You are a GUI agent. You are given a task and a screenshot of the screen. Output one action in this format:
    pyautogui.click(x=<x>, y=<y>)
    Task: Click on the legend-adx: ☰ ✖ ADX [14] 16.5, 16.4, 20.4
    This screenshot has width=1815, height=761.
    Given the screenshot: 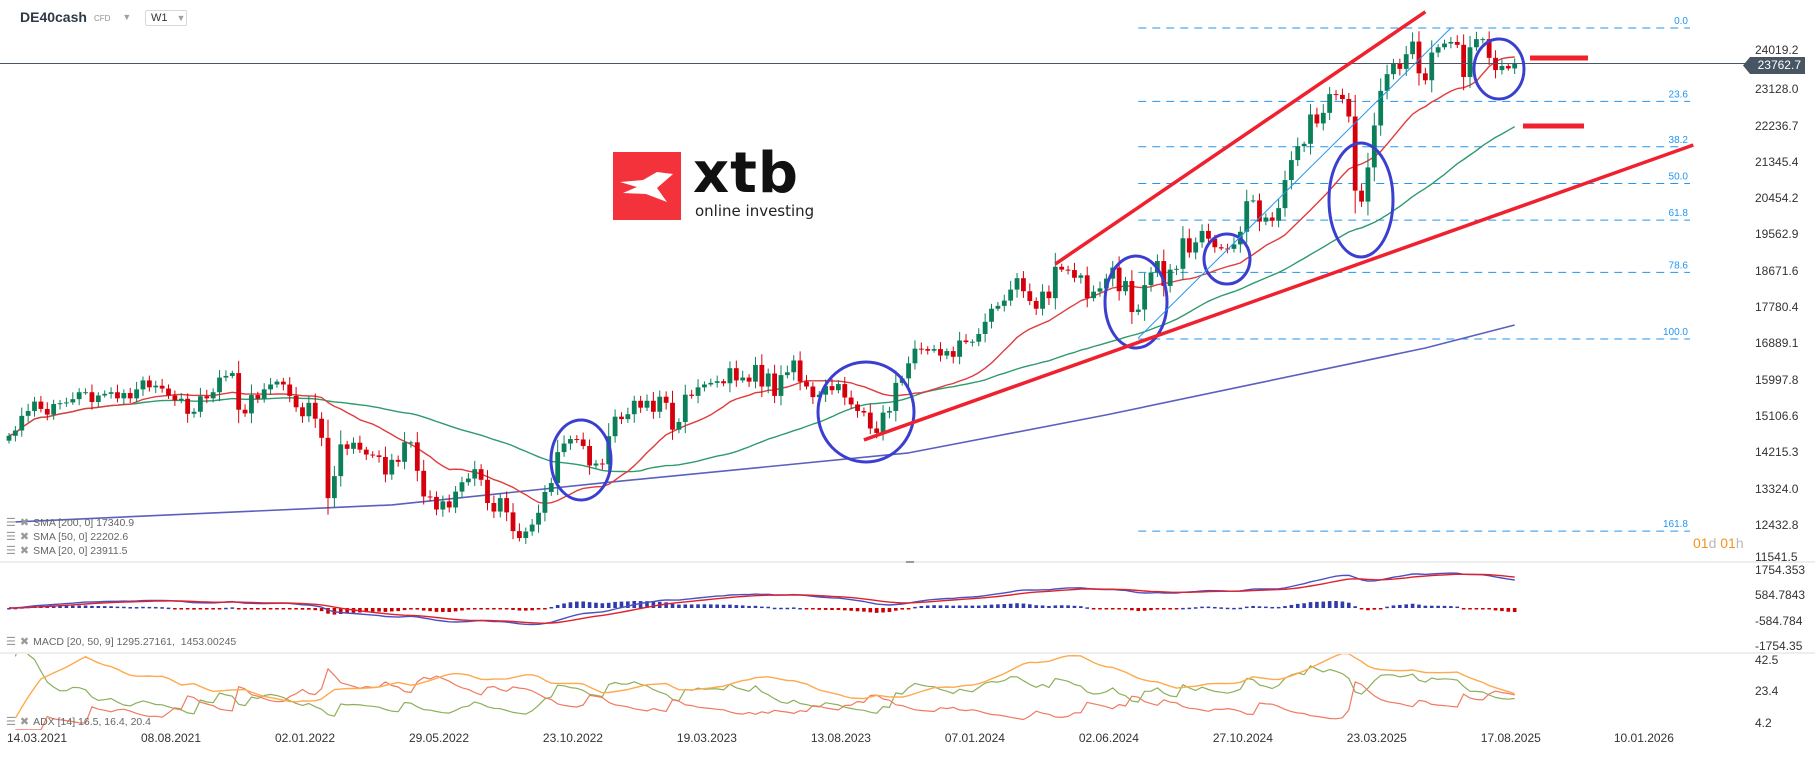 What is the action you would take?
    pyautogui.click(x=78, y=722)
    